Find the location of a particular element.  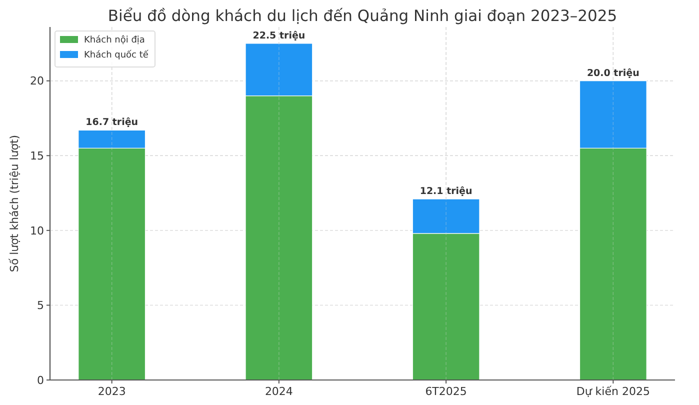

total-label: 16.7 triệu is located at coordinates (112, 122).